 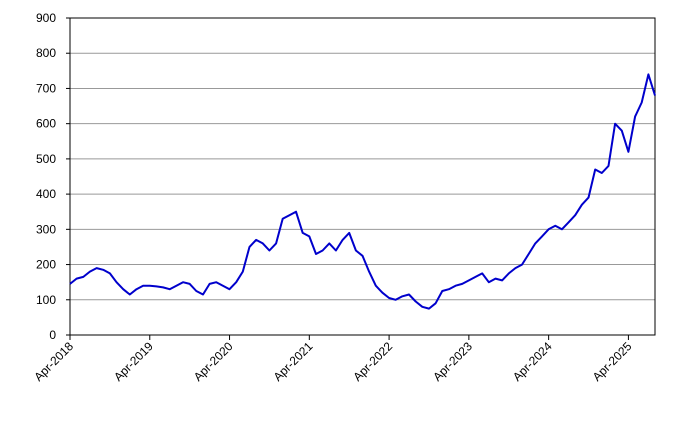 What do you see at coordinates (532, 361) in the screenshot?
I see `x-tick-label: Apr-2024` at bounding box center [532, 361].